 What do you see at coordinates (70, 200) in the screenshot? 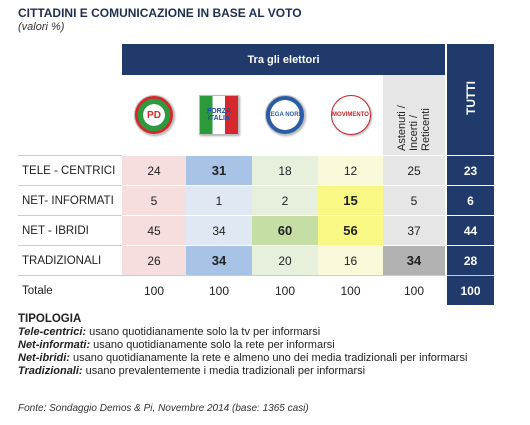
I see `row-label: NET- INFORMATI` at bounding box center [70, 200].